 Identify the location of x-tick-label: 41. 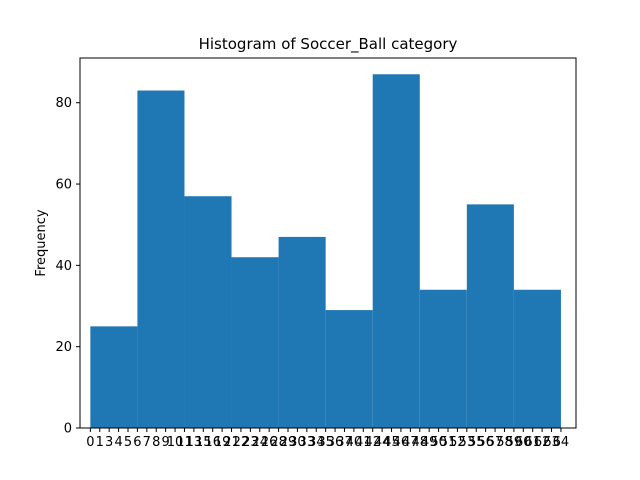
(363, 442).